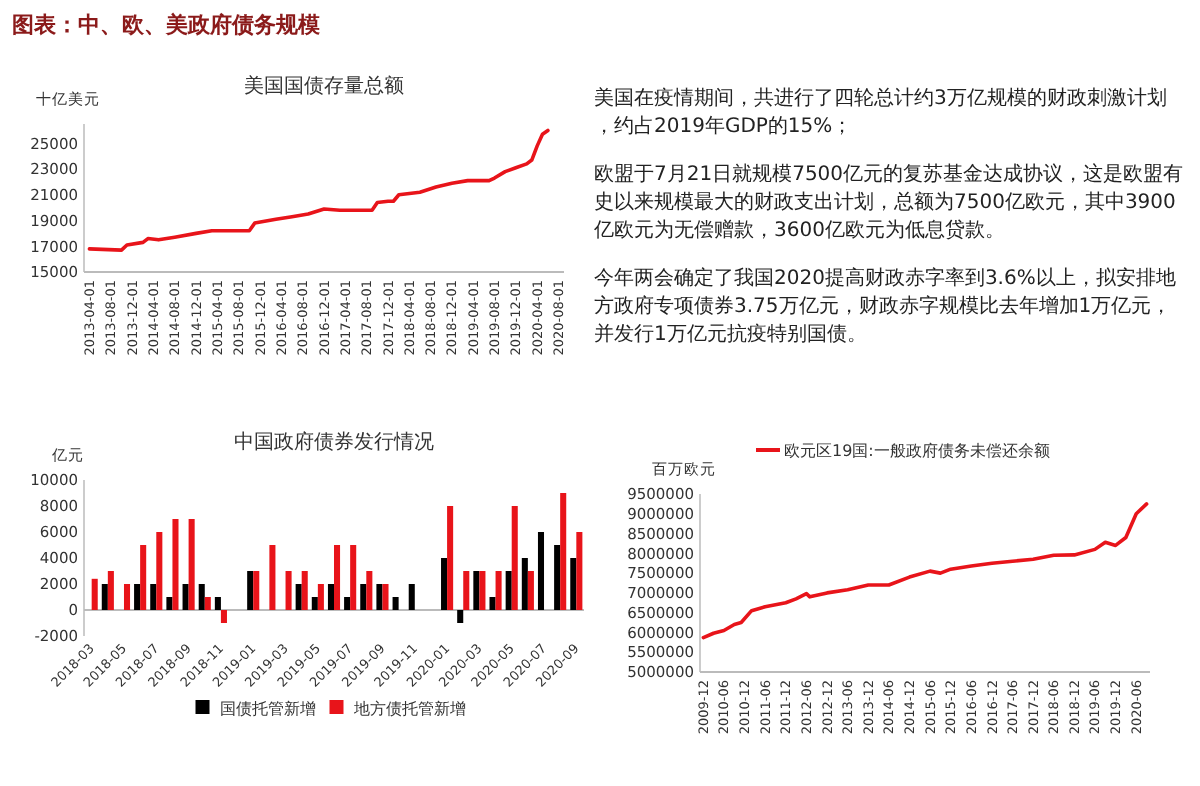  Describe the element at coordinates (408, 708) in the screenshot. I see `legend-label: 地方债托管新增` at that location.